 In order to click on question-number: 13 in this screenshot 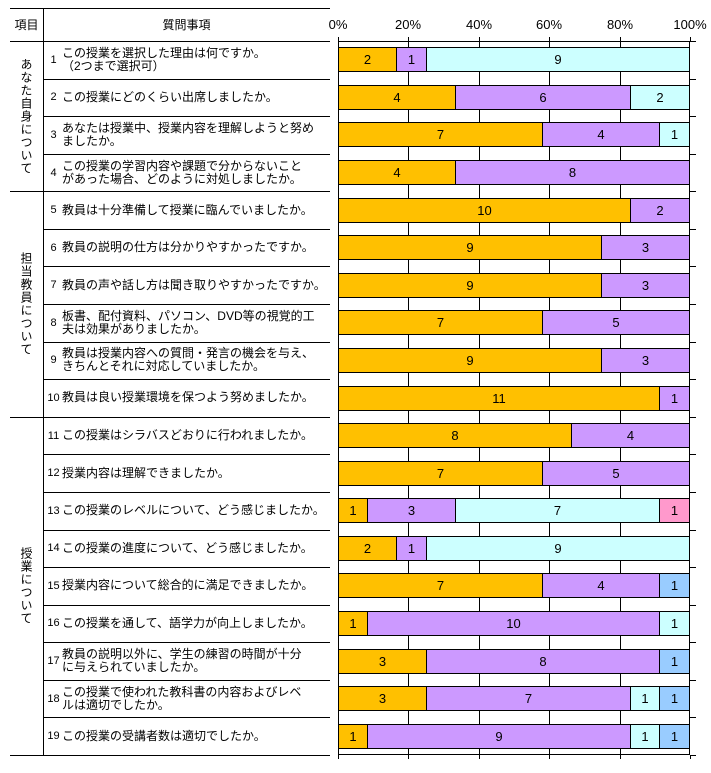, I will do `click(53, 510)`.